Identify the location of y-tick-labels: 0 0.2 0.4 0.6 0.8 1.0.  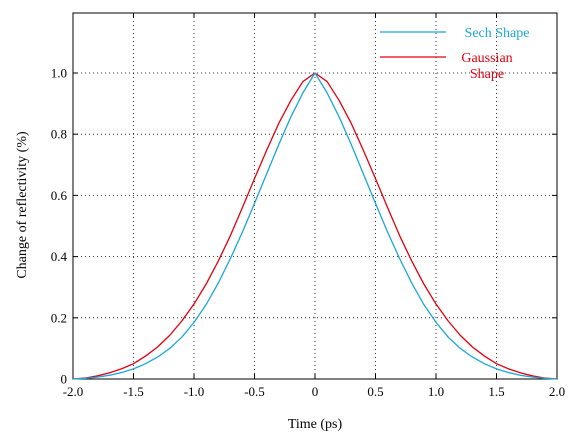
(59, 226).